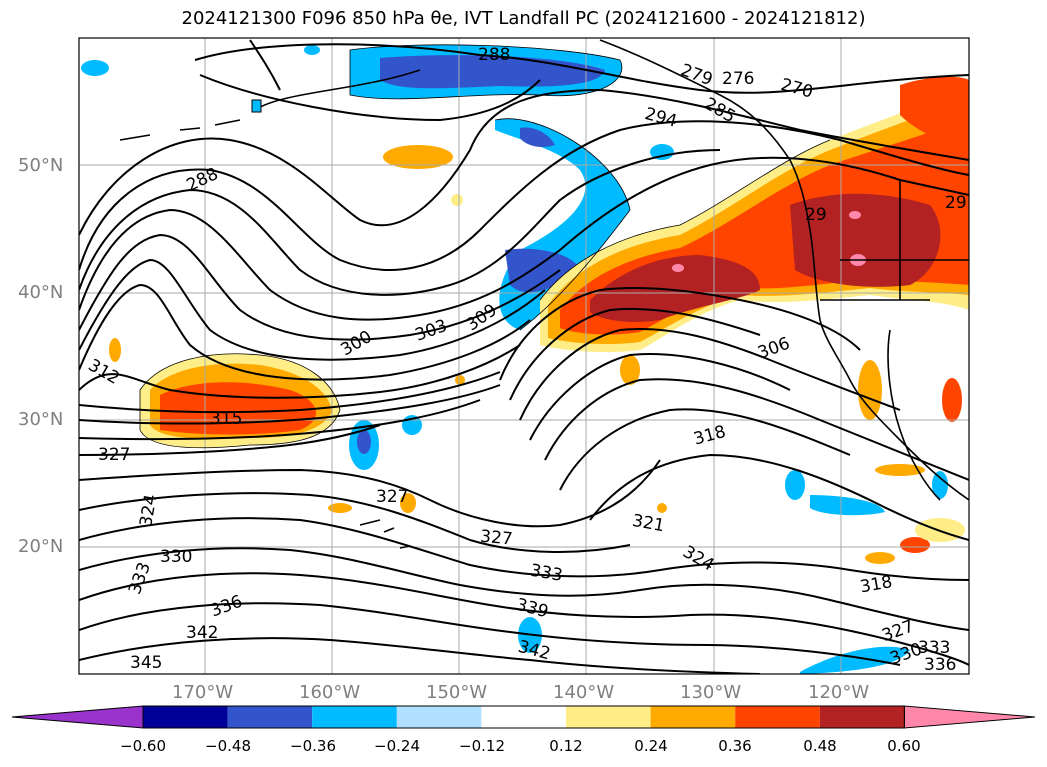 The width and height of the screenshot is (1047, 767). Describe the element at coordinates (566, 746) in the screenshot. I see `colorbar-tick: 0.12` at that location.